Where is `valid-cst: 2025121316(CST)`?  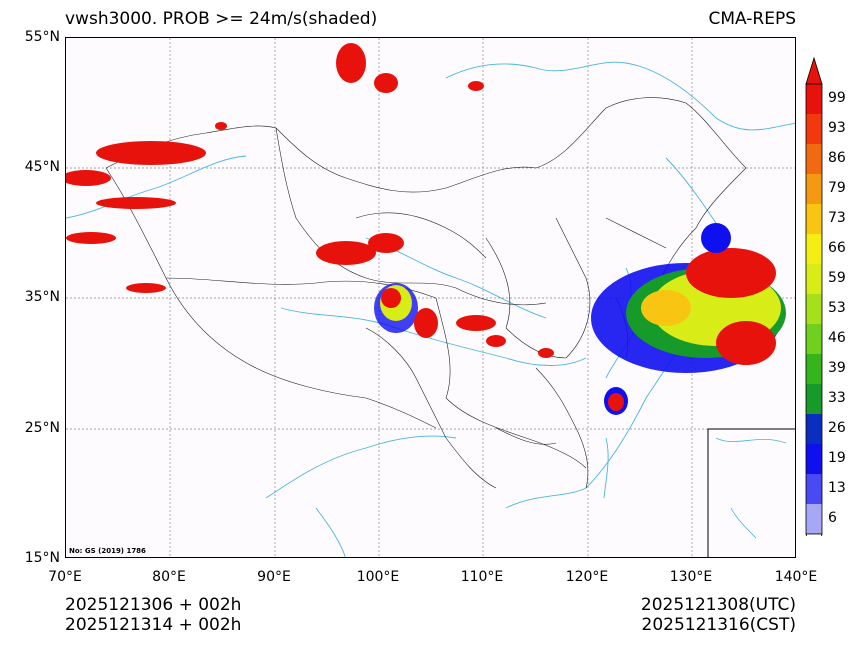 valid-cst: 2025121316(CST) is located at coordinates (718, 625).